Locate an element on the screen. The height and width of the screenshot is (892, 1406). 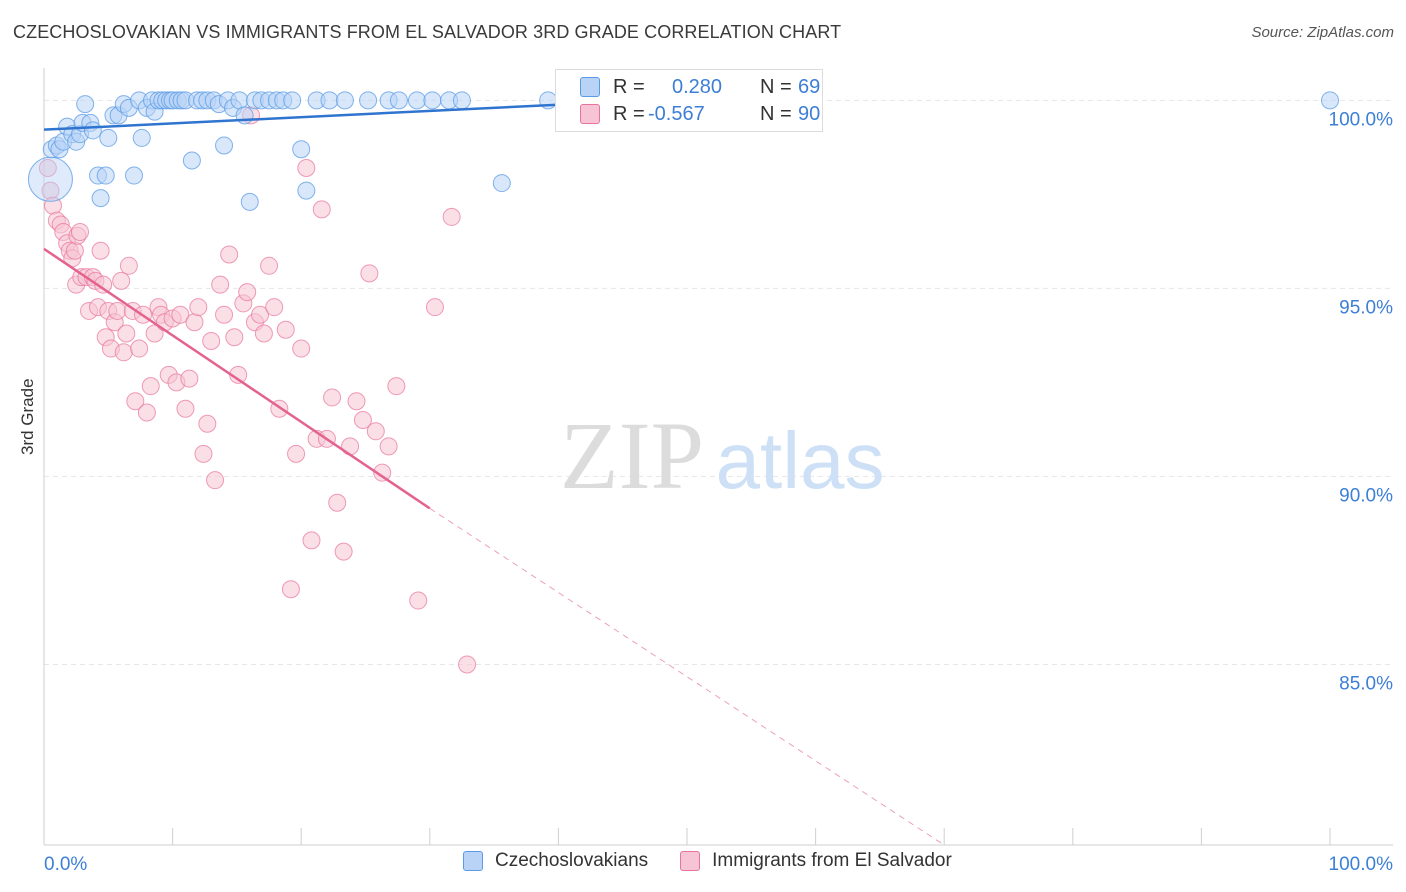
watermark: ZIP atlas is located at coordinates (722, 455).